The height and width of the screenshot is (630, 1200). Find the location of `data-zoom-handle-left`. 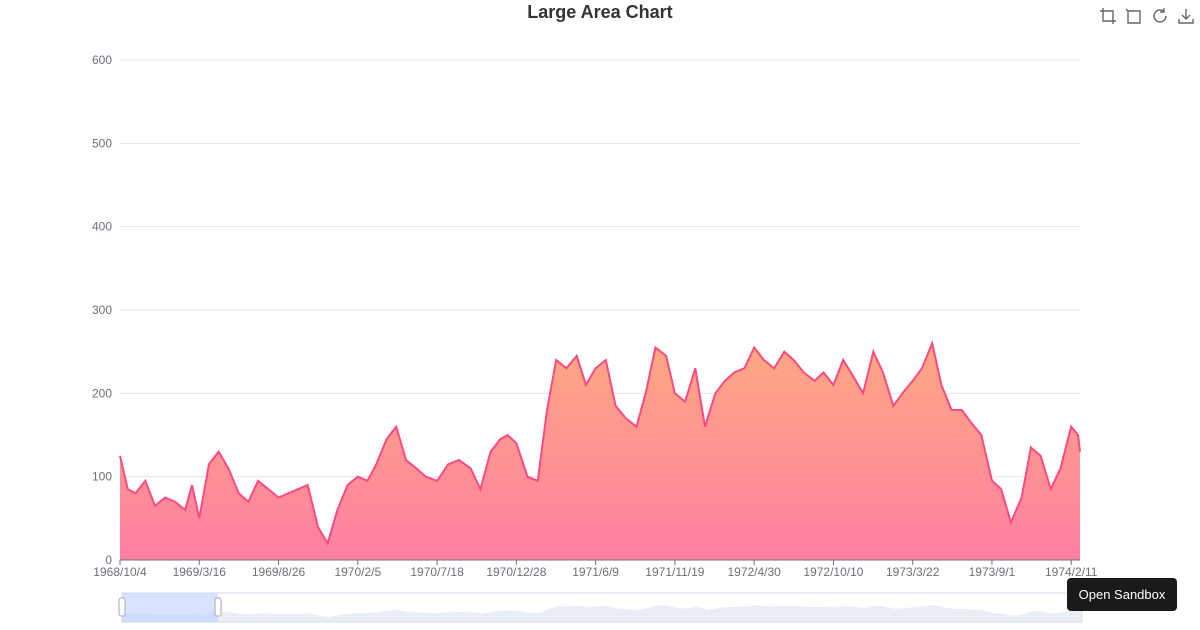

data-zoom-handle-left is located at coordinates (122, 607).